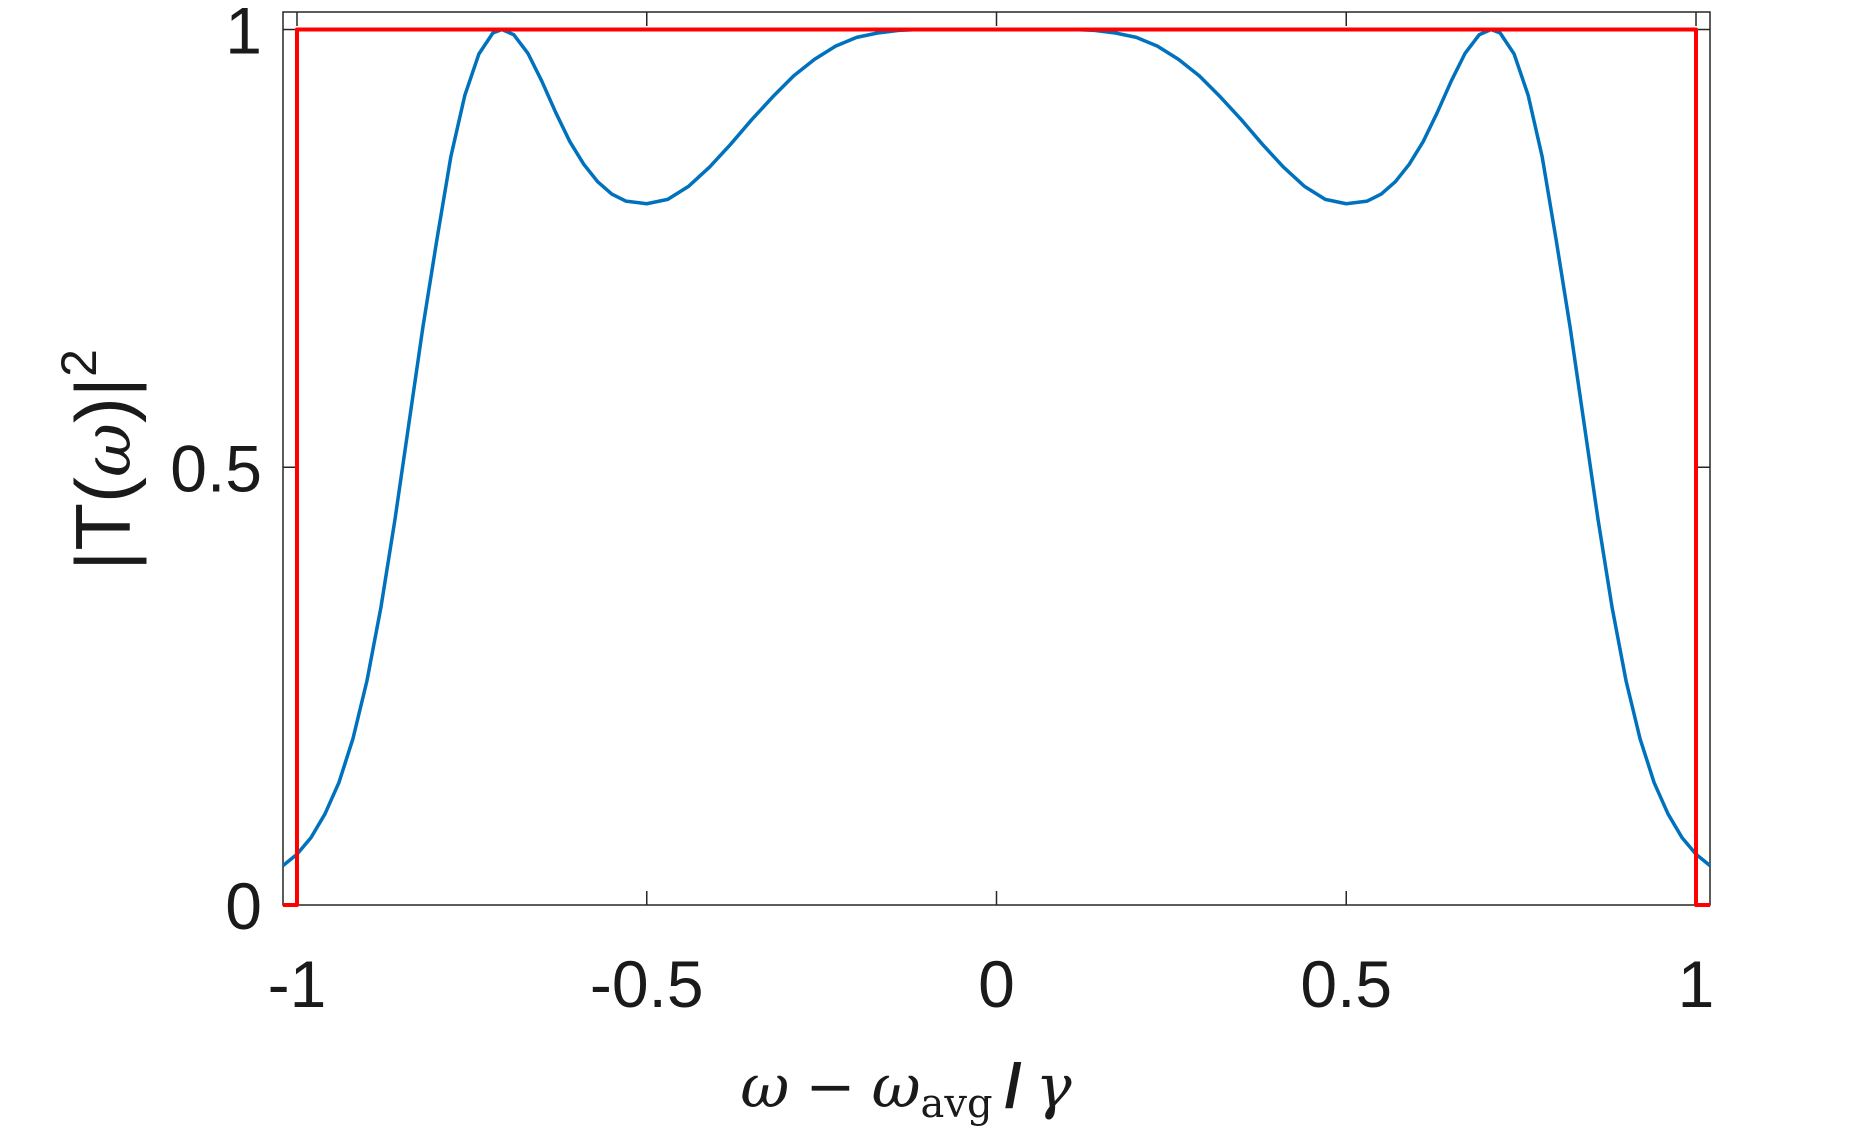 The width and height of the screenshot is (1875, 1131). What do you see at coordinates (1346, 984) in the screenshot?
I see `x-tick-label: 0.5` at bounding box center [1346, 984].